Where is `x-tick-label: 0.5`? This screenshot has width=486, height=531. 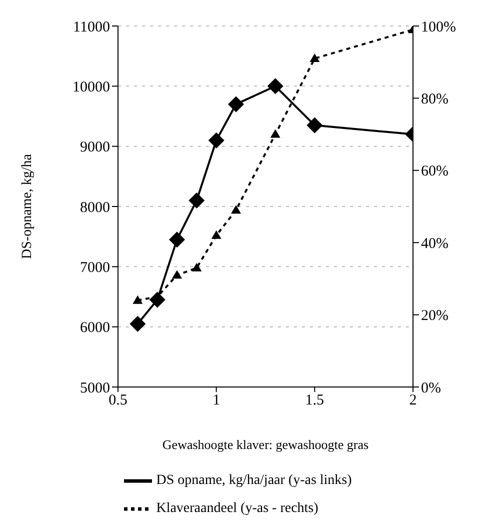
x-tick-label: 0.5 is located at coordinates (118, 400).